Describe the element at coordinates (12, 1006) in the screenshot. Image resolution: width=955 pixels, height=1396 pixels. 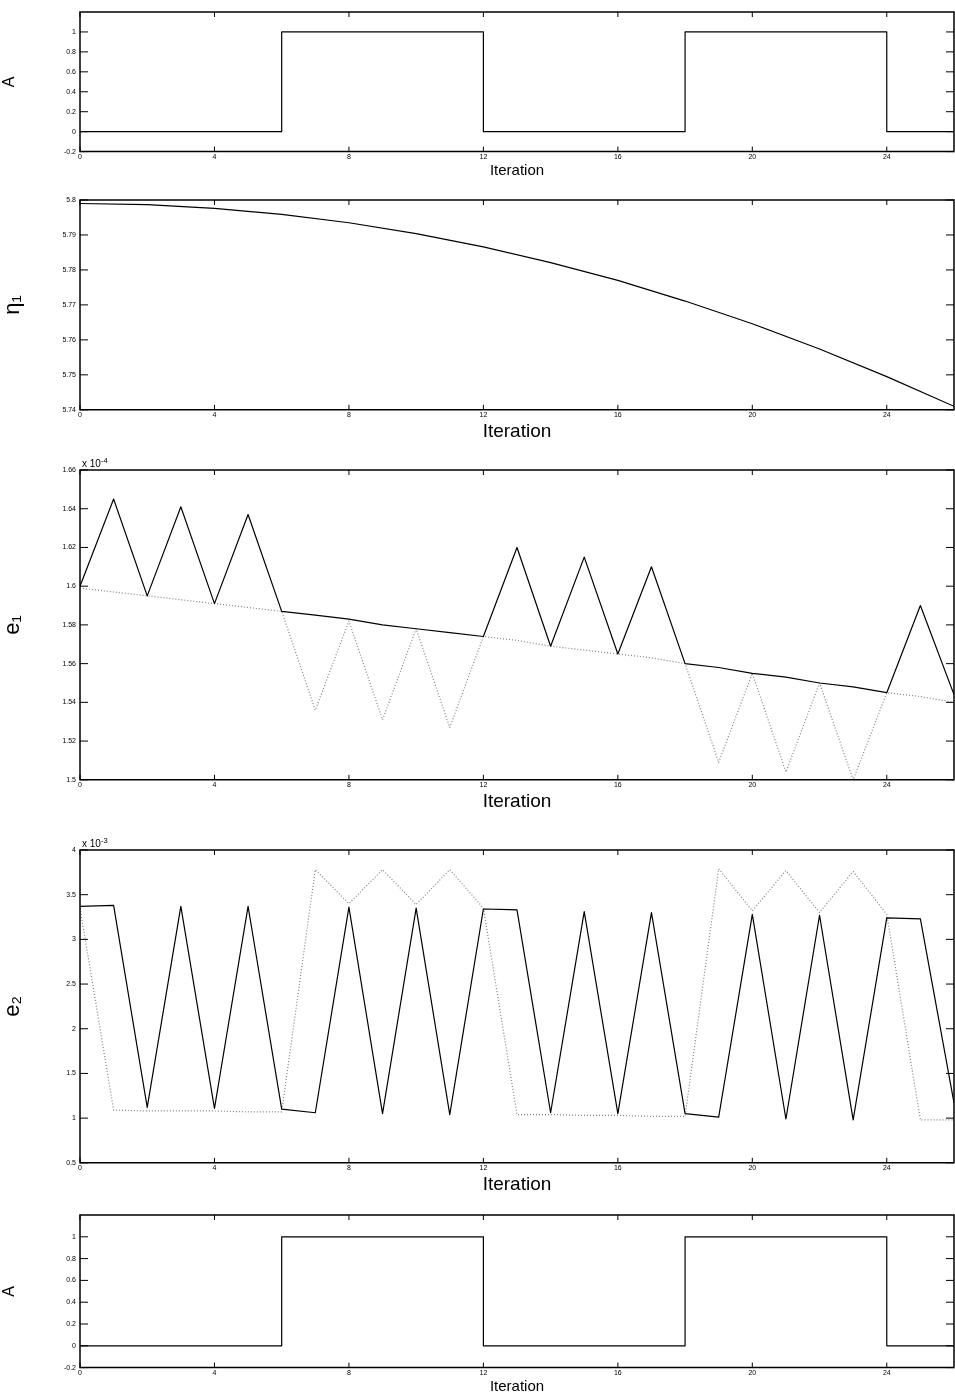
I see `y-axis-title: e₂` at that location.